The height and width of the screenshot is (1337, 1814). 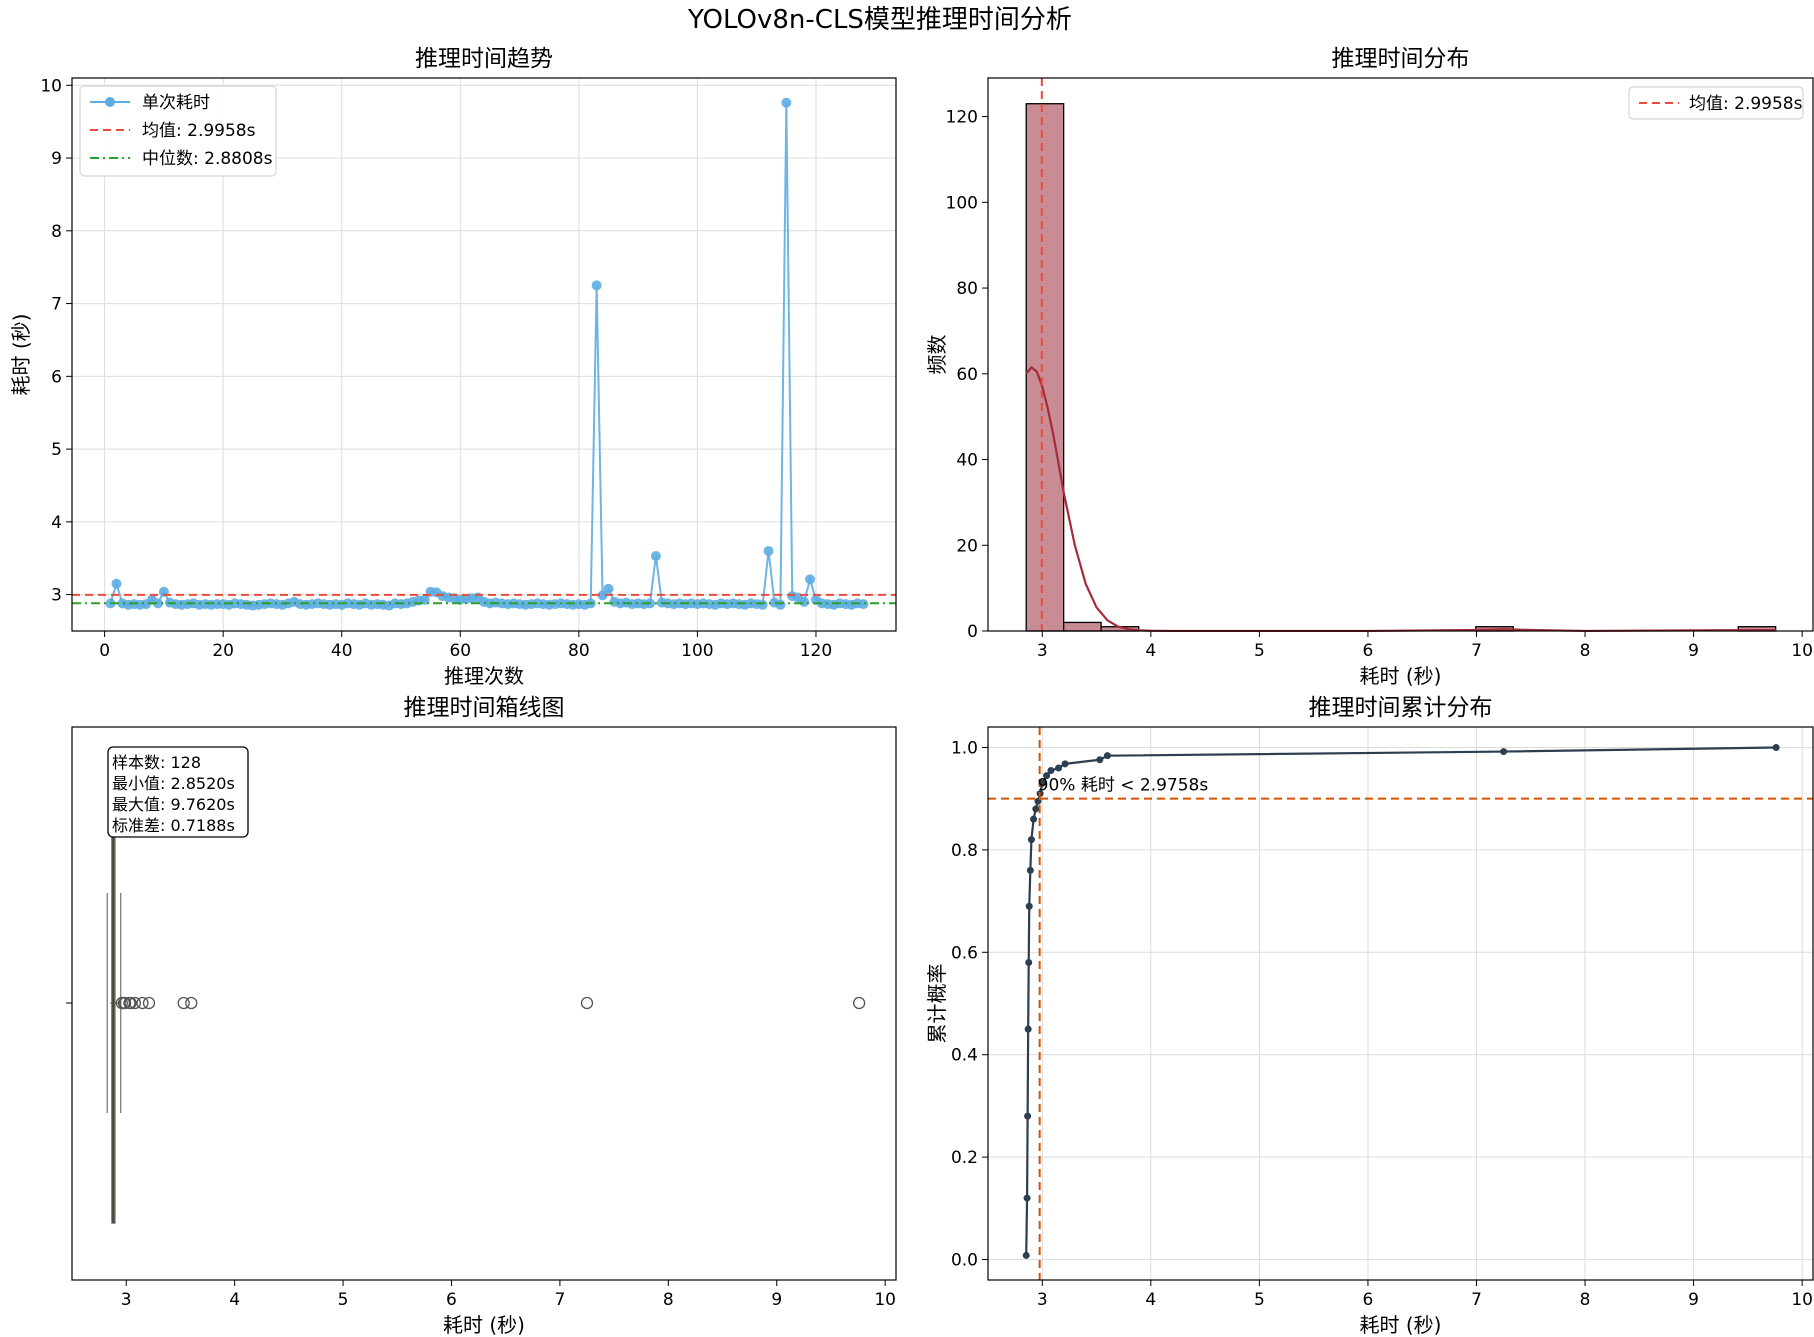 I want to click on y-tick-label: 40, so click(x=967, y=461).